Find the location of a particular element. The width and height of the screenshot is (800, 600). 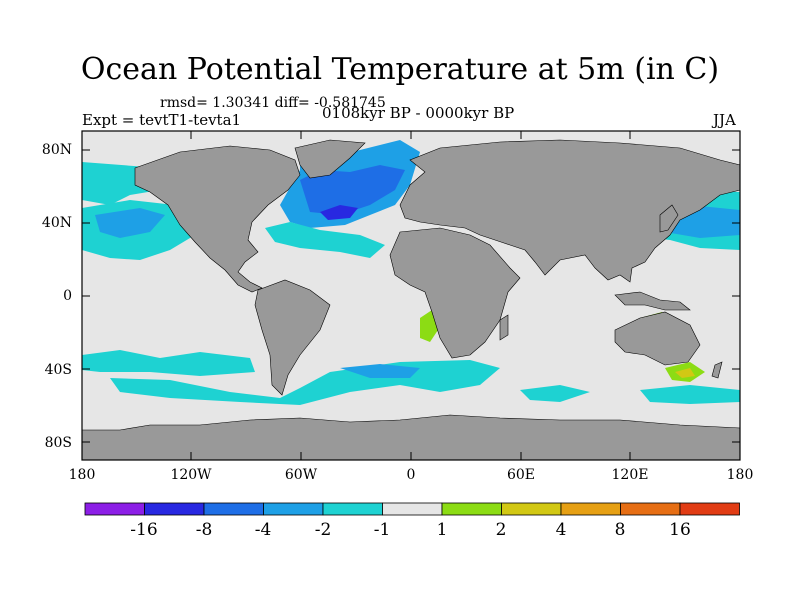

colorbar-label: 1 is located at coordinates (442, 530).